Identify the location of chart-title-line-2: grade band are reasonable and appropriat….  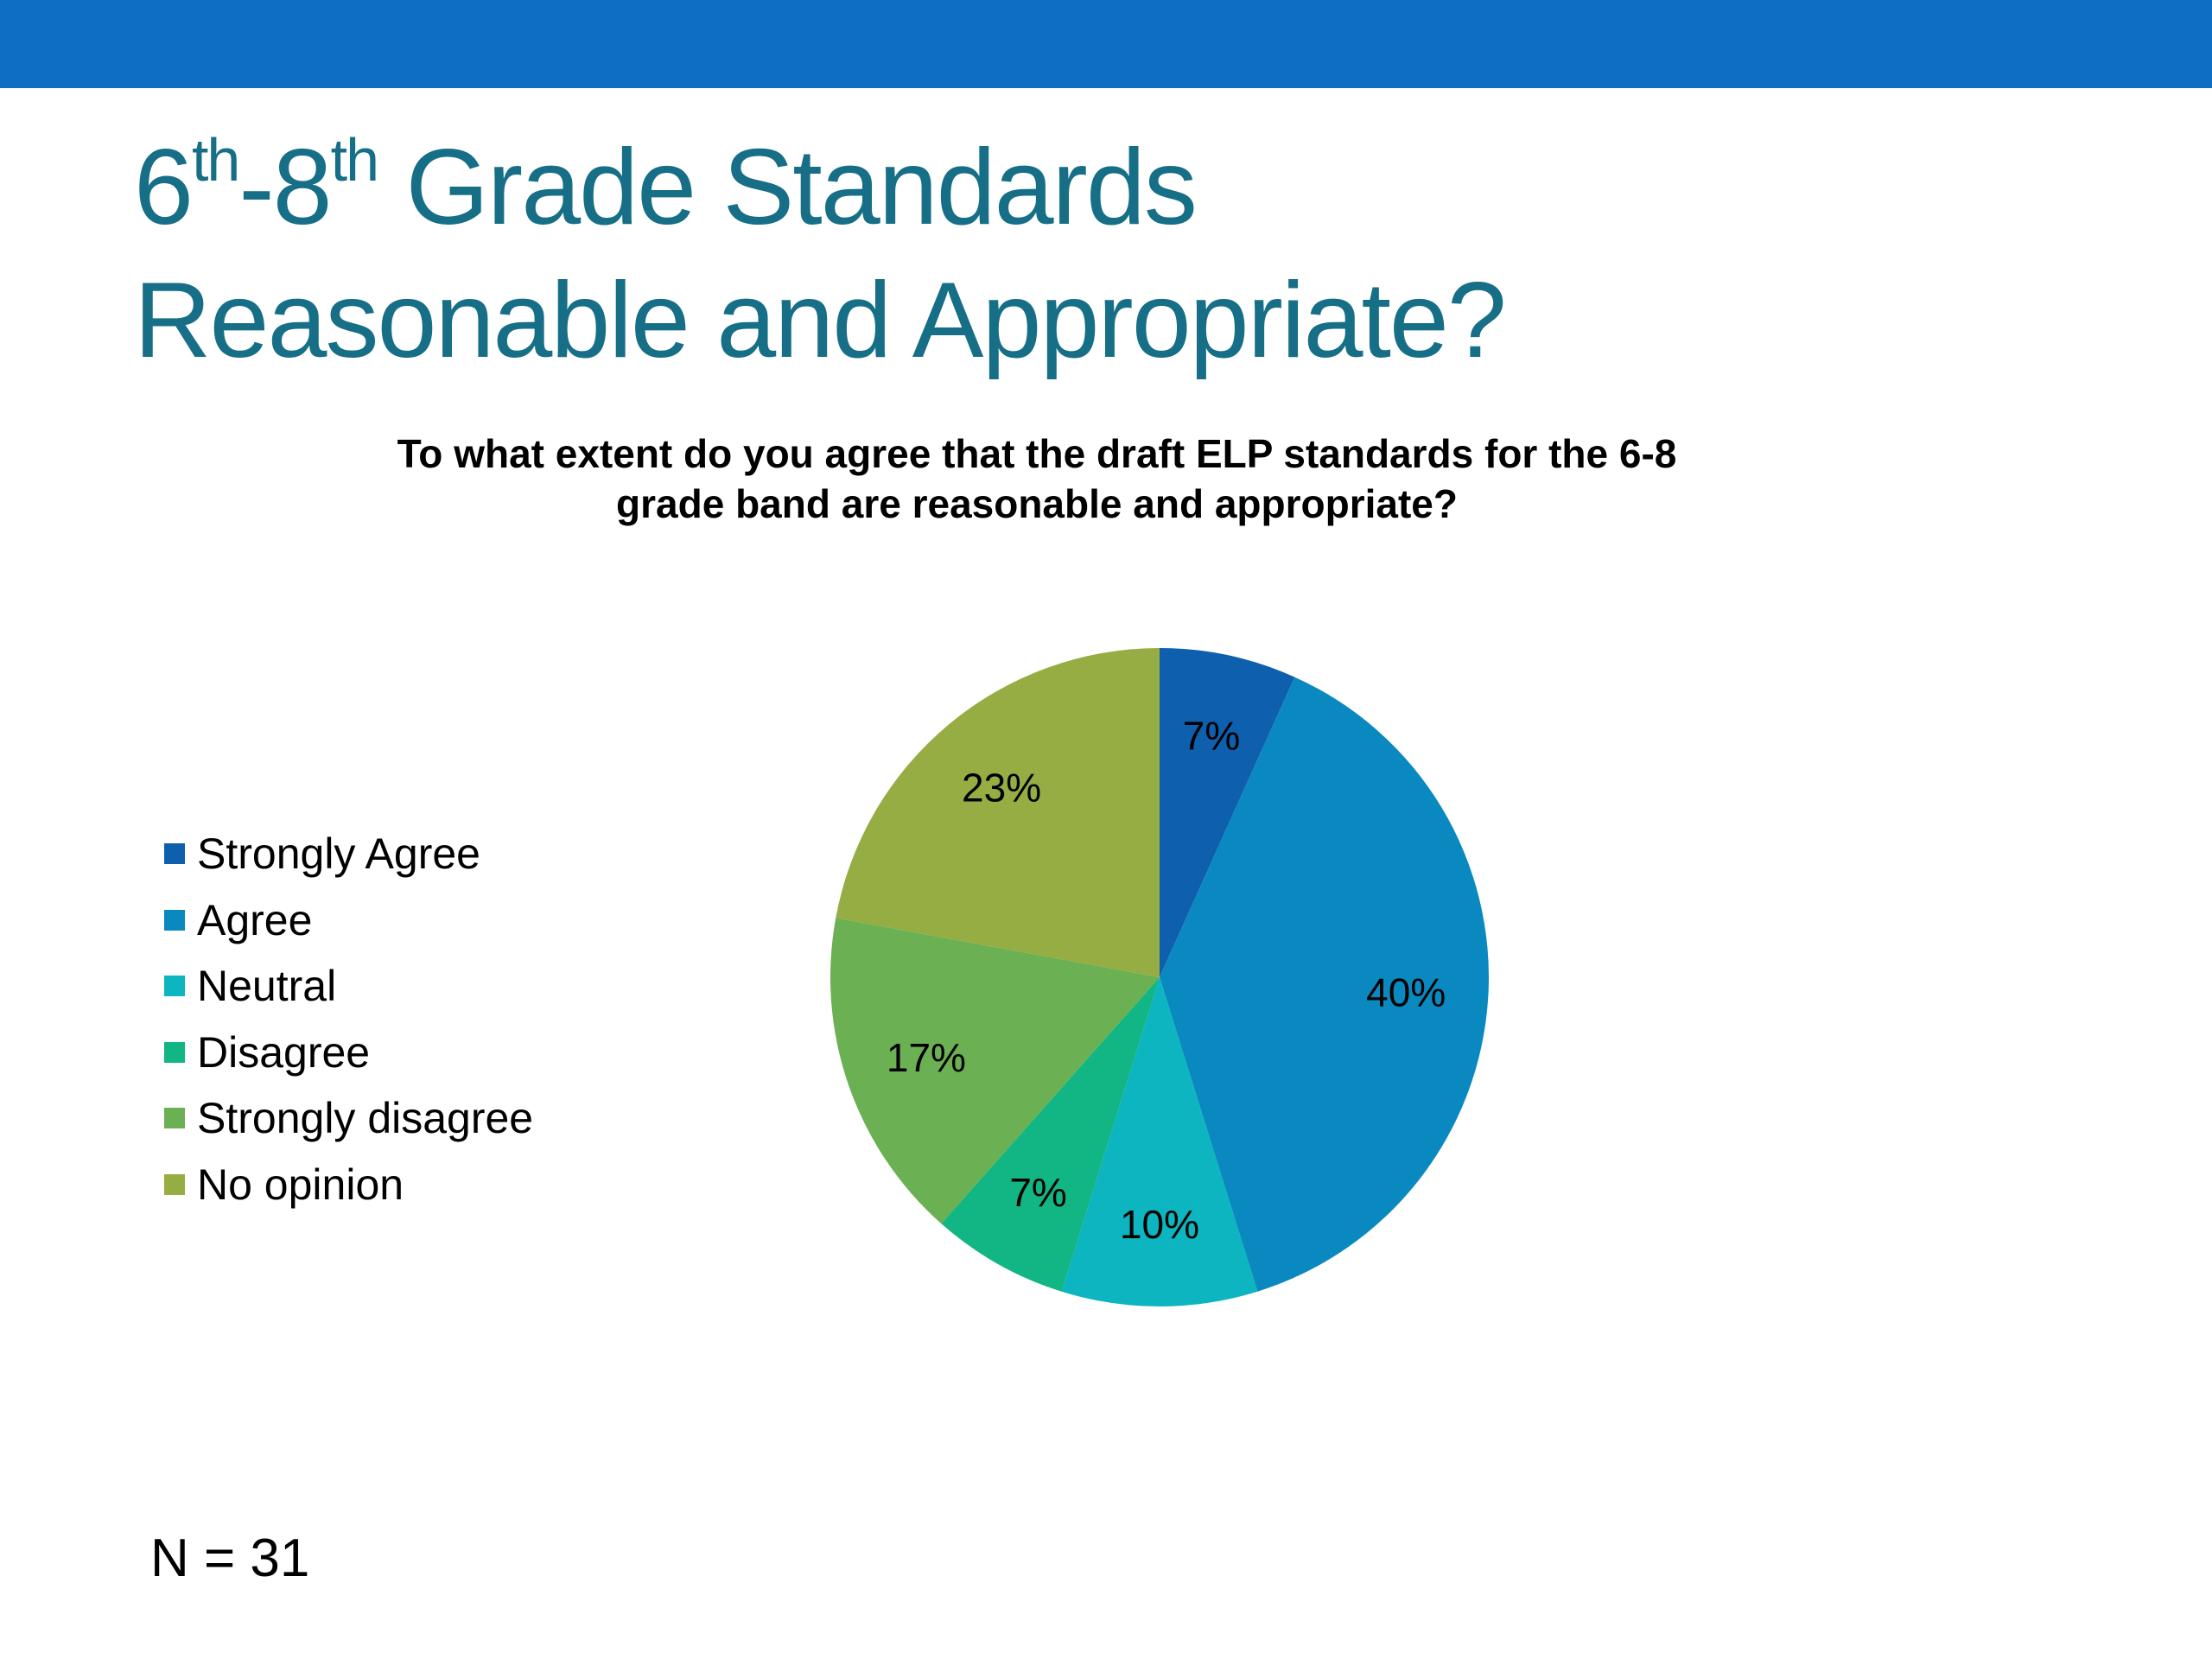
(1037, 504).